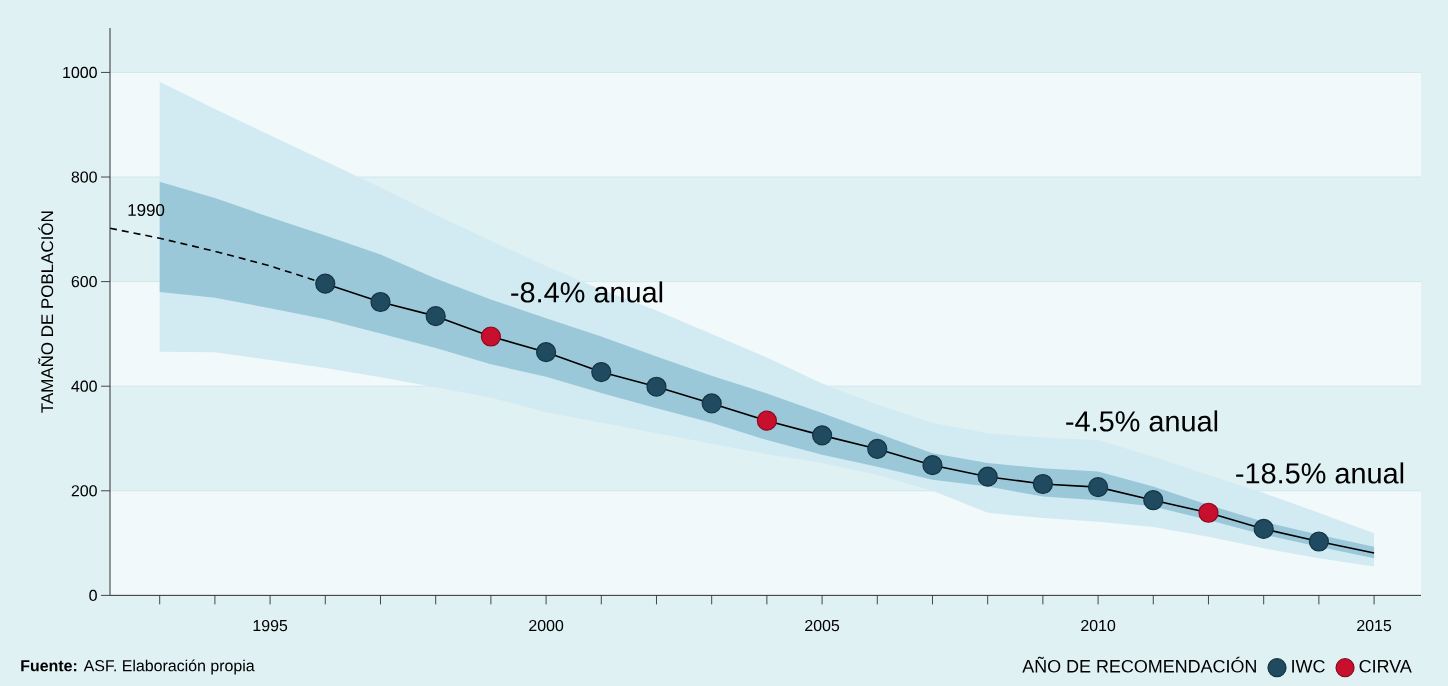 Image resolution: width=1448 pixels, height=686 pixels. Describe the element at coordinates (1374, 625) in the screenshot. I see `x-tick-label: 2015` at that location.